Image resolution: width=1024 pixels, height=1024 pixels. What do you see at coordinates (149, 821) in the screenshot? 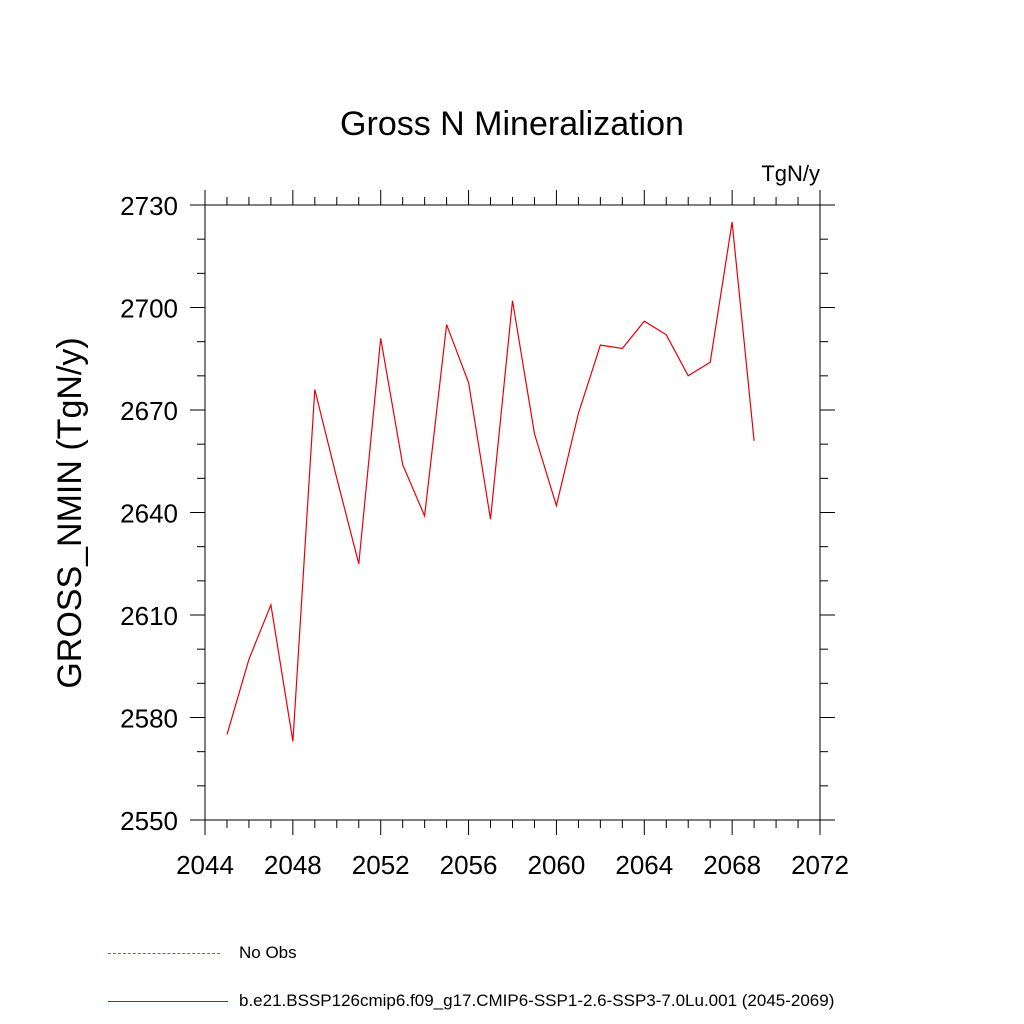
I see `y-tick-label: 2550` at bounding box center [149, 821].